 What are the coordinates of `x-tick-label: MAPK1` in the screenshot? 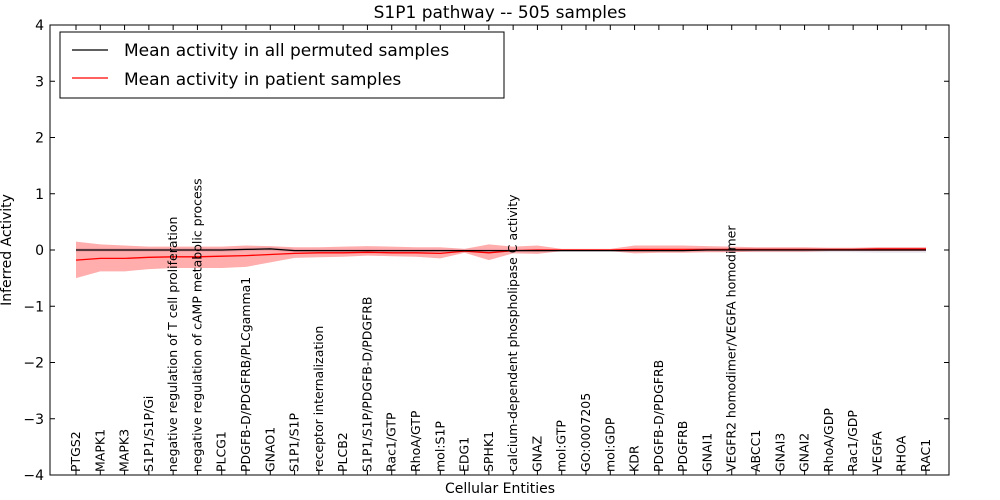 It's located at (99, 450).